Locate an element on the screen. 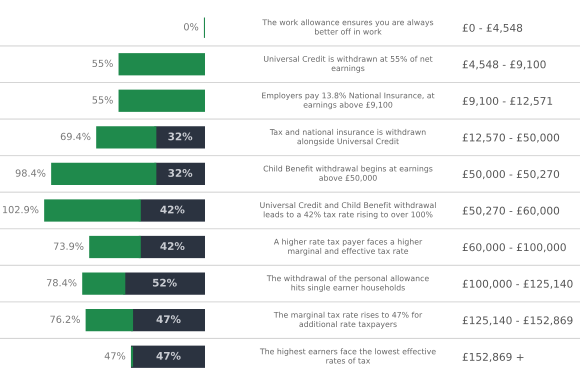 The image size is (580, 375). total-label: 47% is located at coordinates (115, 356).